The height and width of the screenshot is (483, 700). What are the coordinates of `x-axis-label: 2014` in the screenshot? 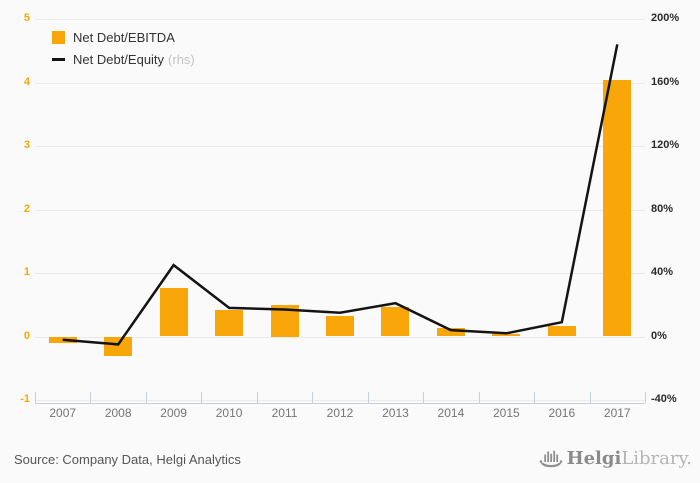 It's located at (451, 413).